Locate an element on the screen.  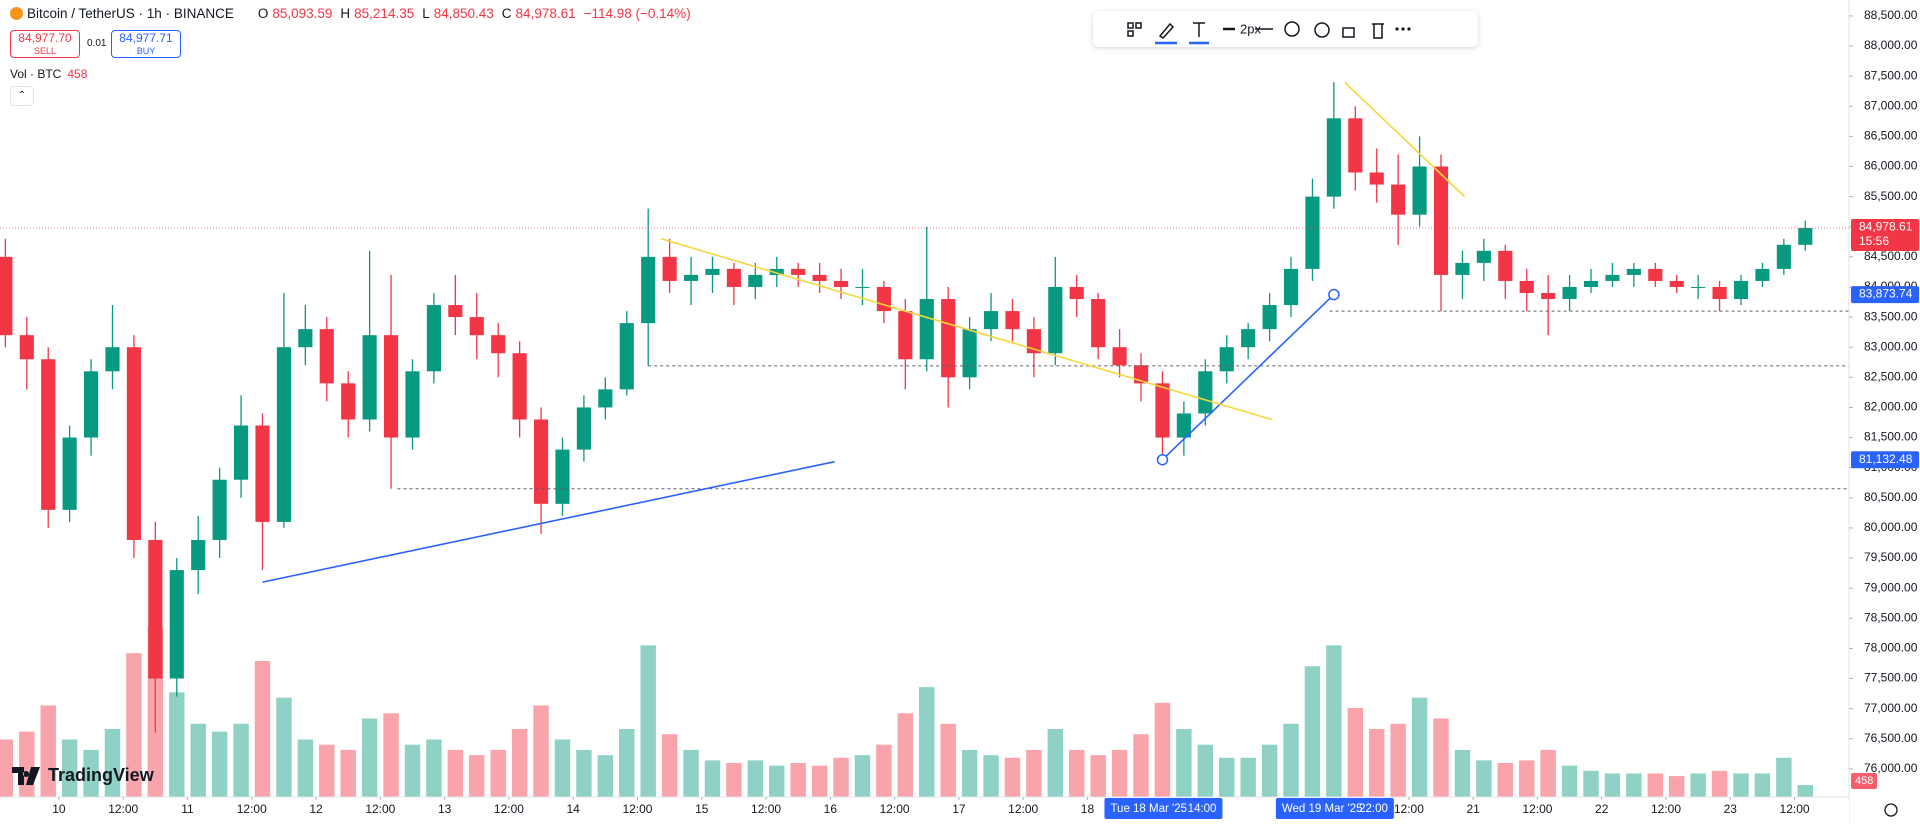
volume-label: Vol · BTC is located at coordinates (36, 74).